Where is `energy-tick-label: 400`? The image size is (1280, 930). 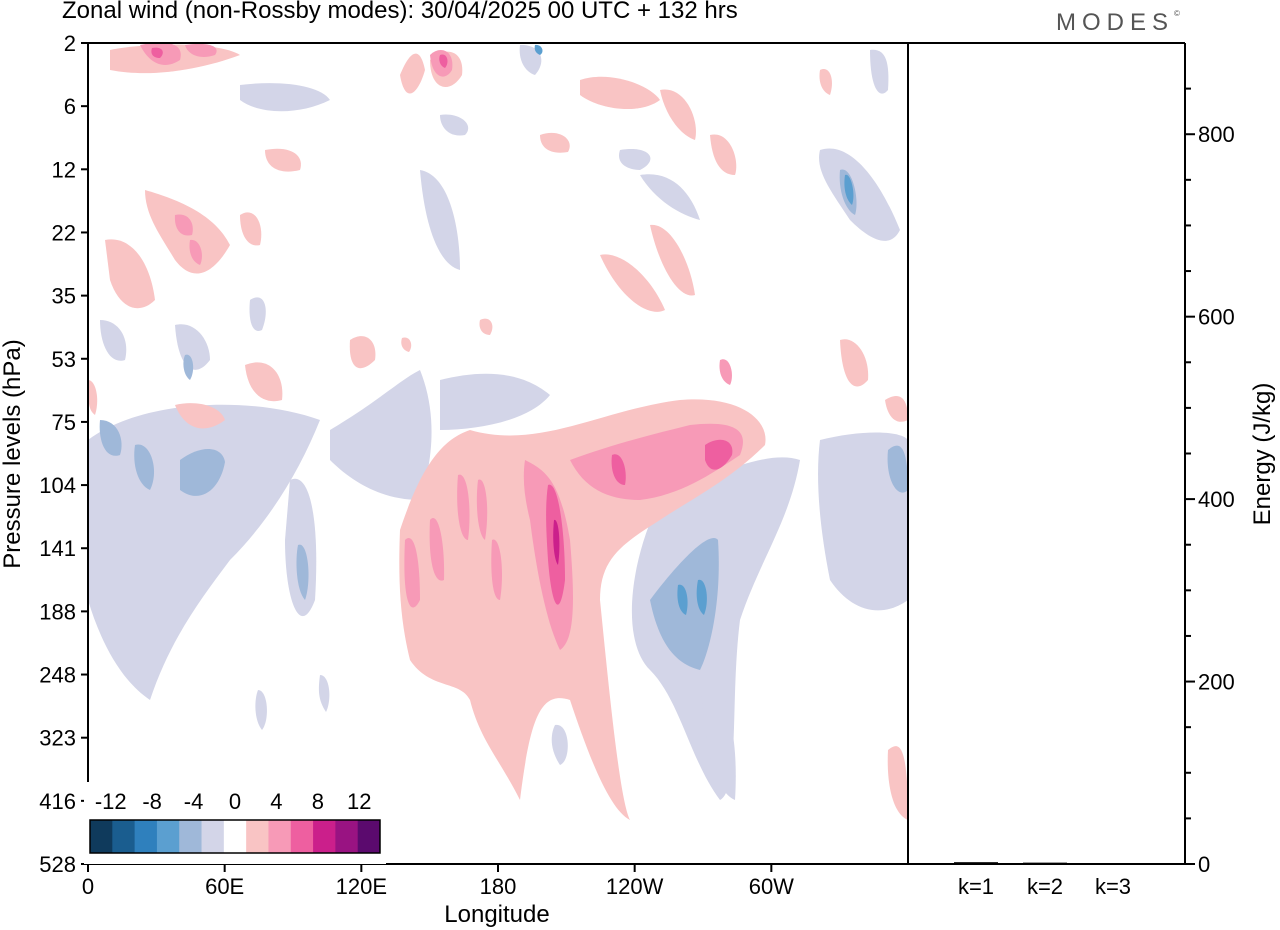
energy-tick-label: 400 is located at coordinates (1216, 499).